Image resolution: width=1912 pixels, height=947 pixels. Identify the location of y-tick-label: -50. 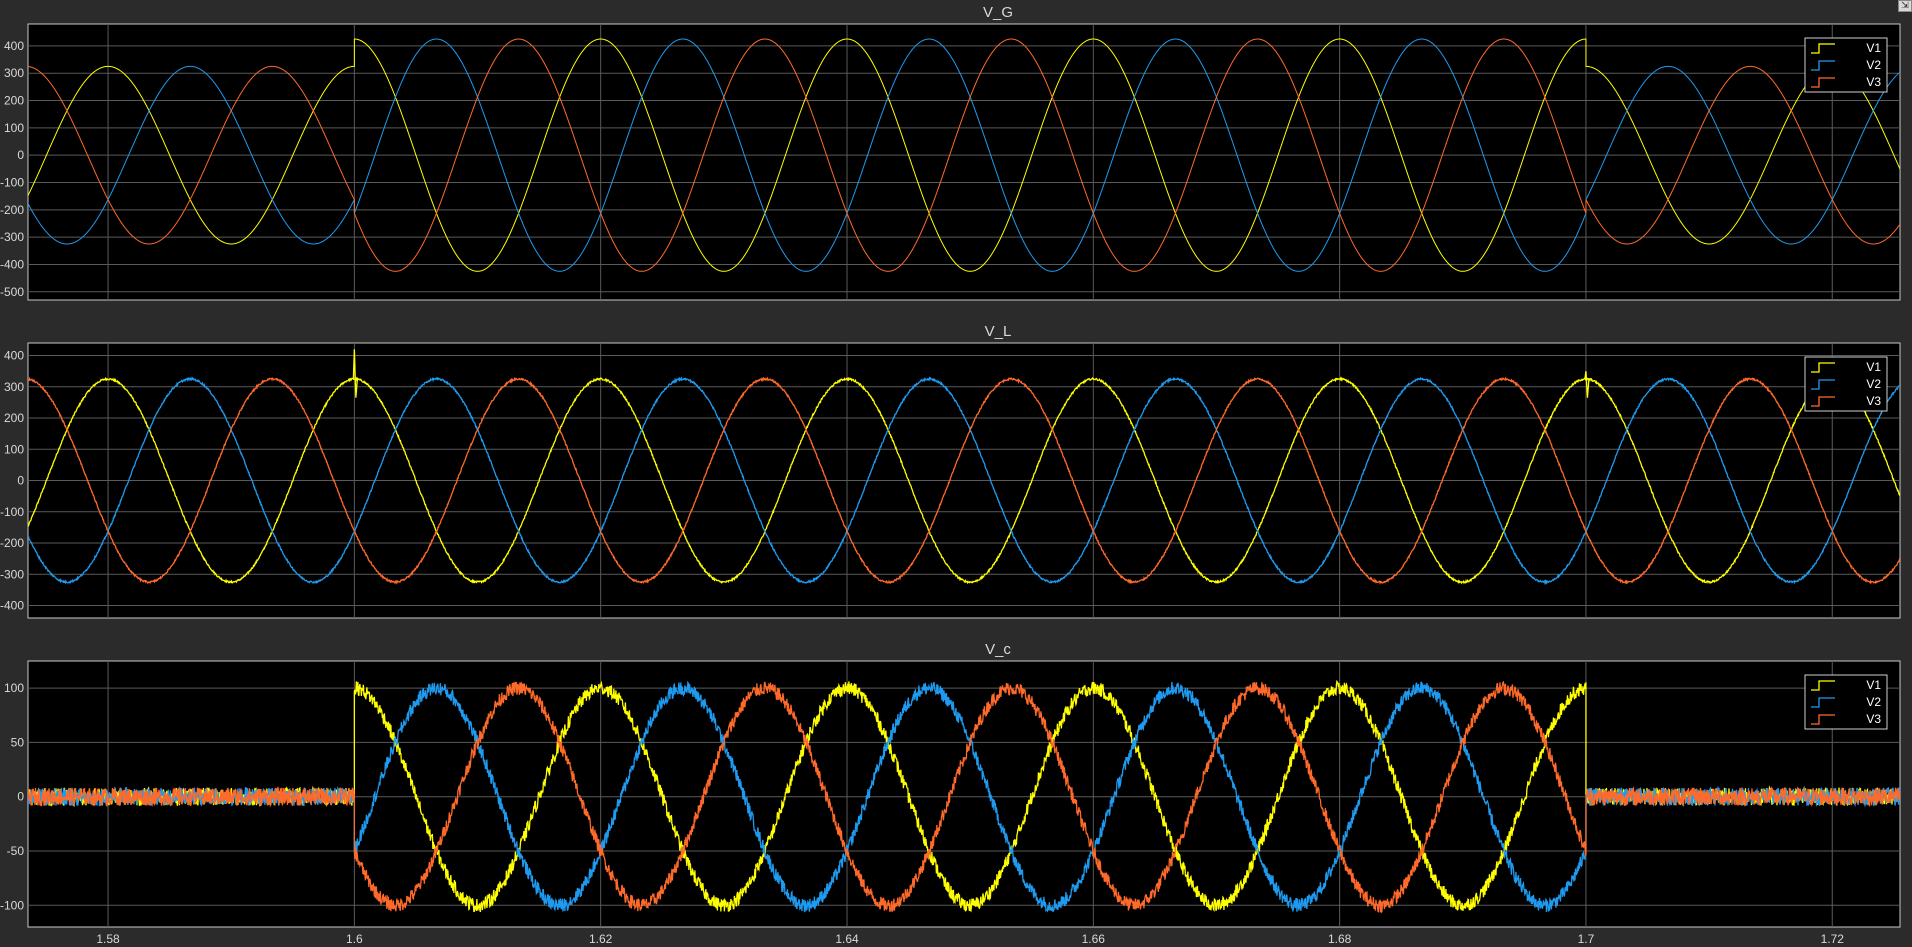
(16, 851).